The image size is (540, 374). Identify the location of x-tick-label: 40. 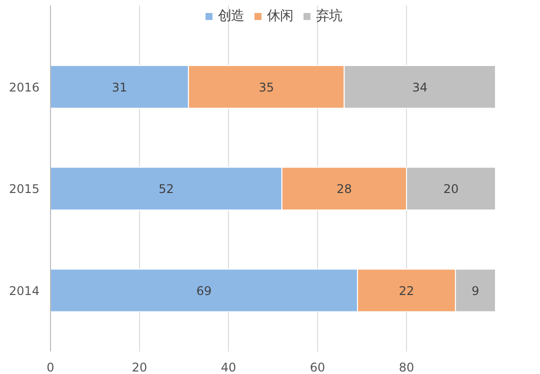
(228, 367).